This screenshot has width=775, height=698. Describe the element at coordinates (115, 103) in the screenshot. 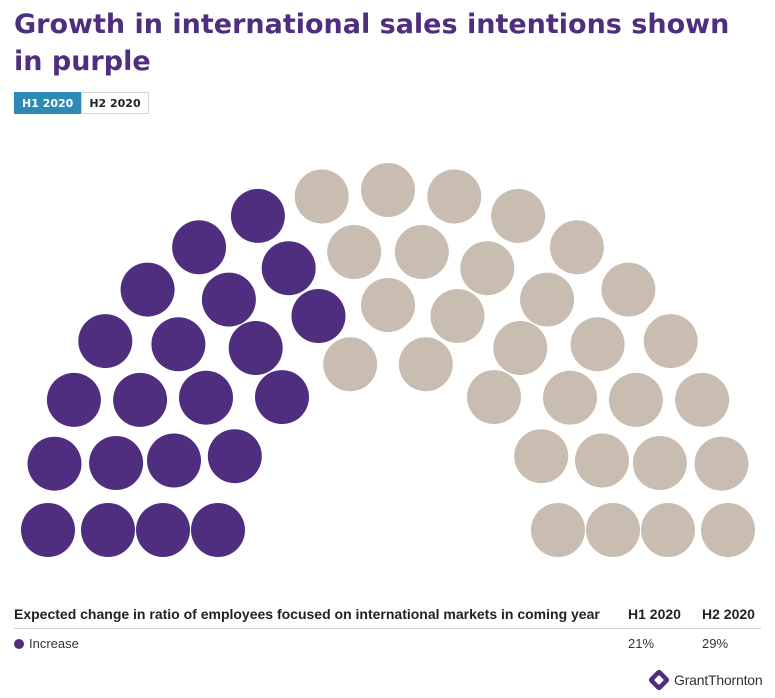

I see `tab-h2-2020: H2 2020` at that location.